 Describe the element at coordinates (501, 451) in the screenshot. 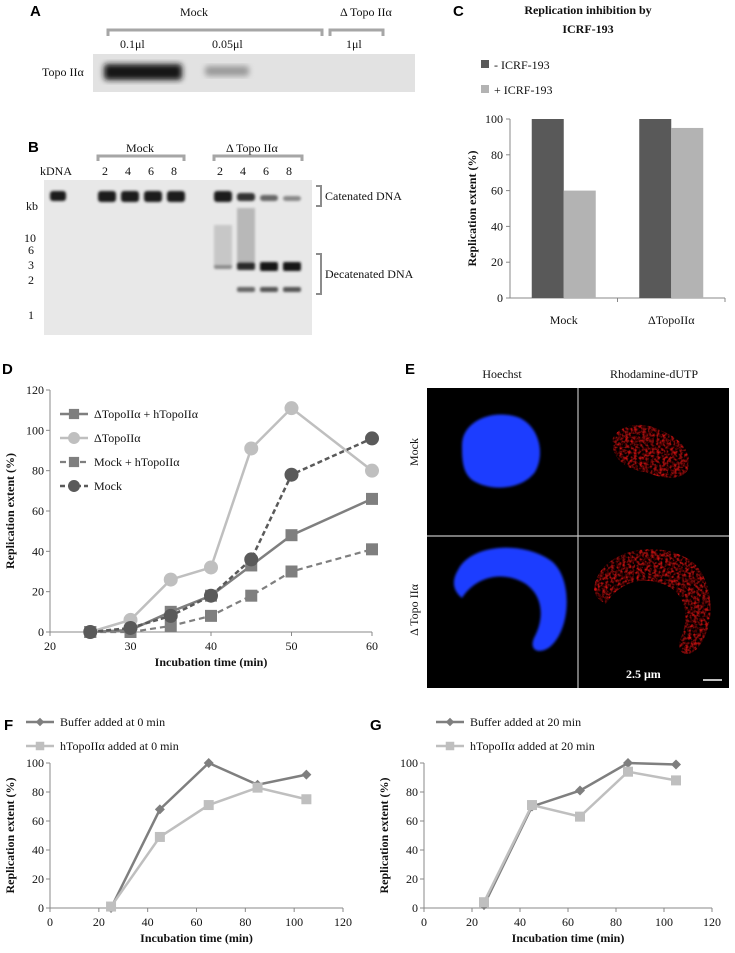

I see `nucleus-hoechst-mock` at that location.